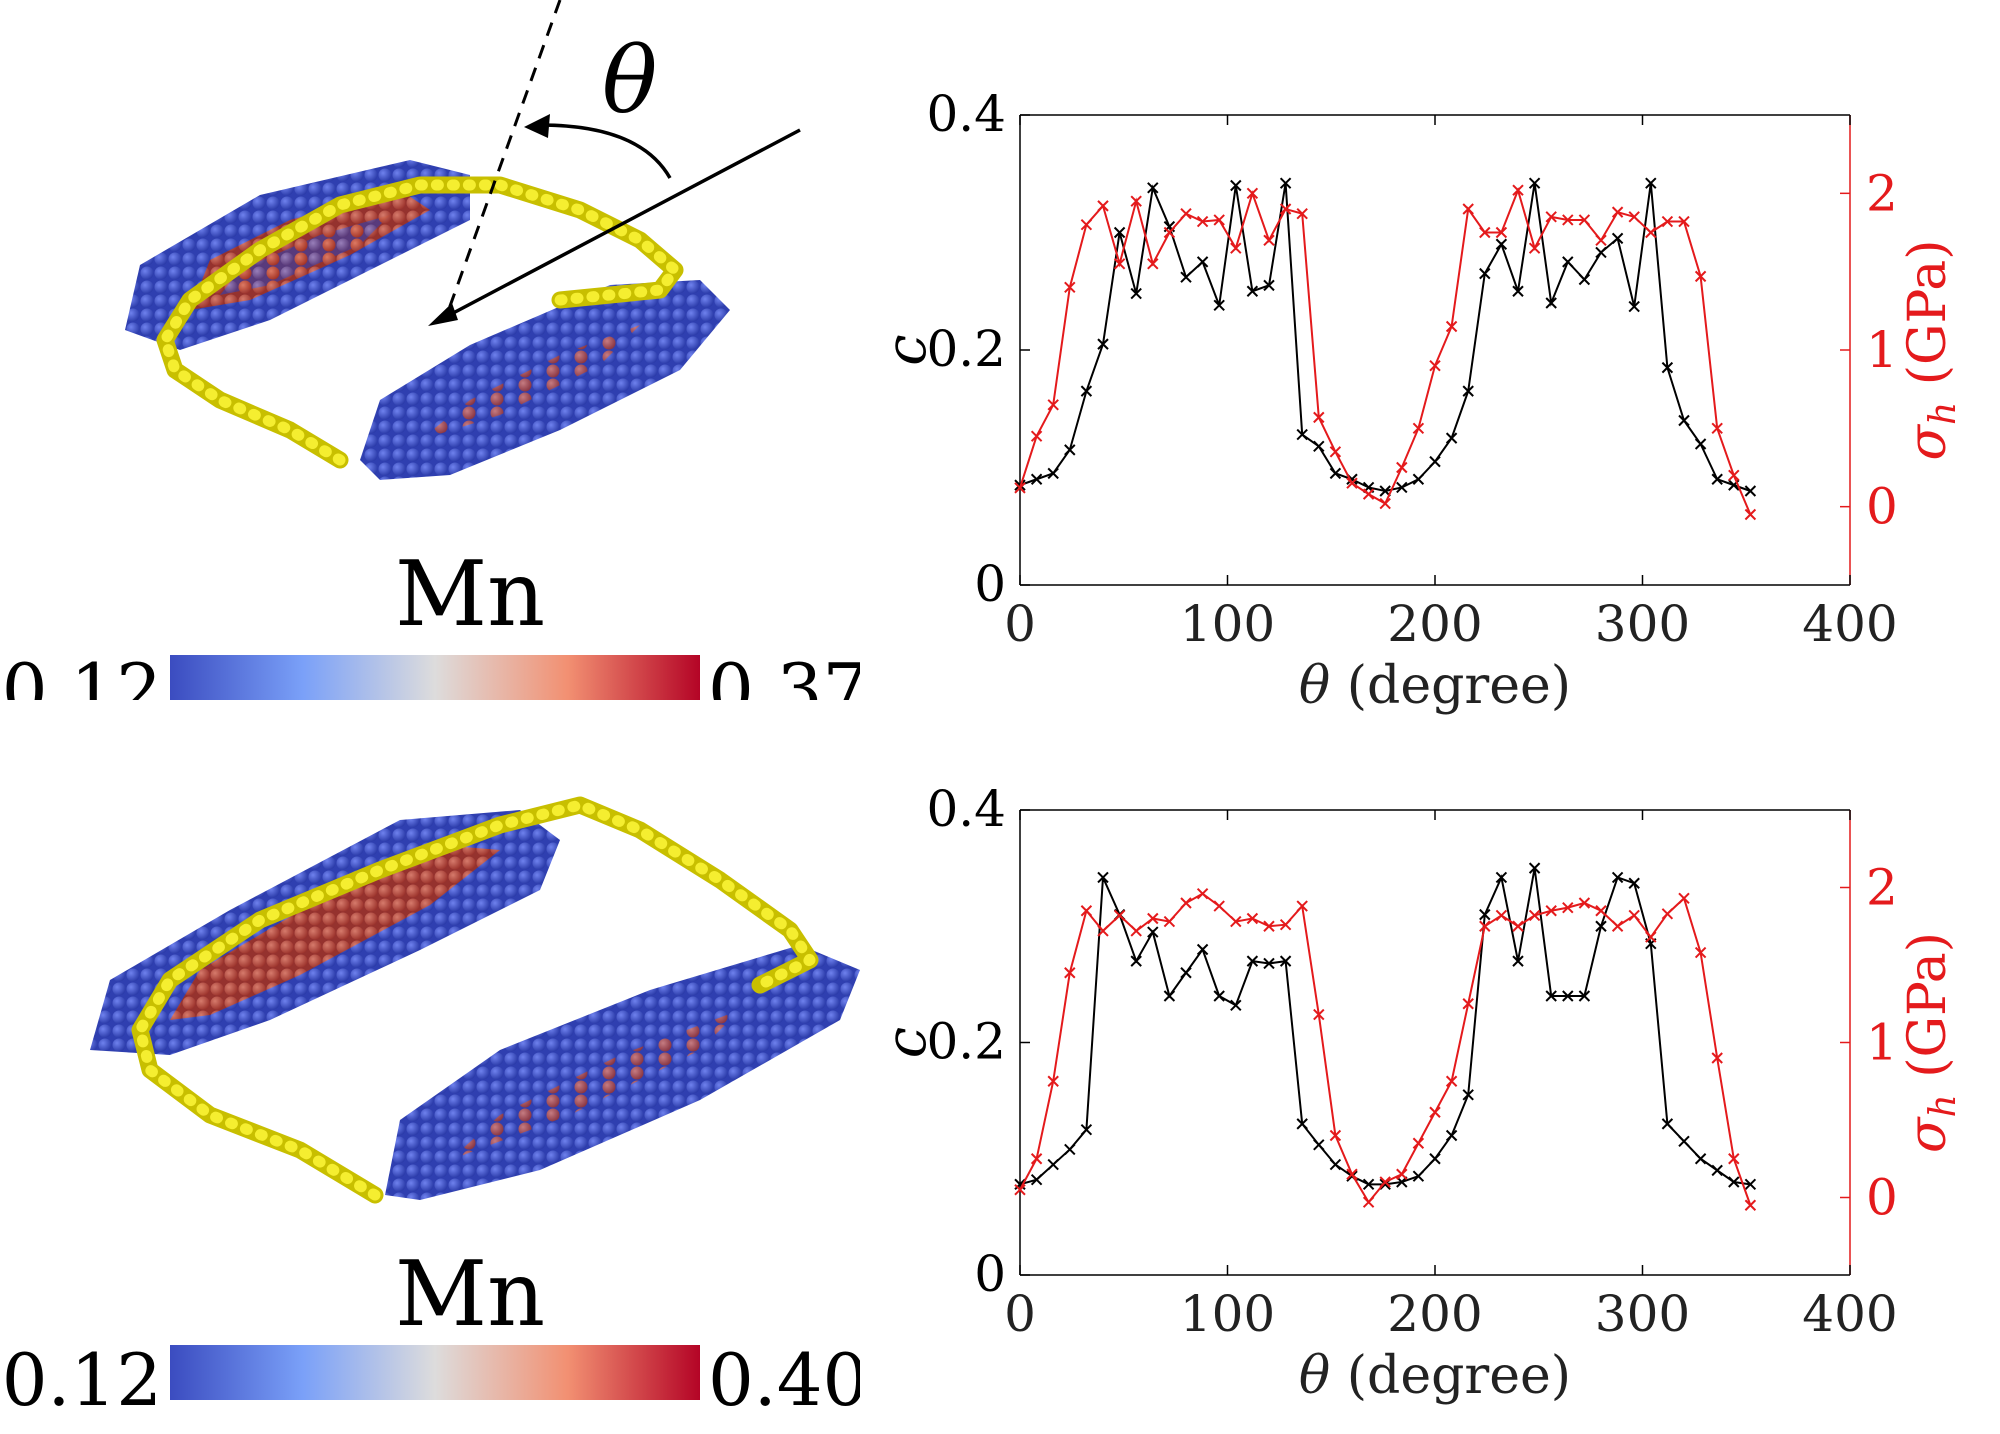  What do you see at coordinates (82, 674) in the screenshot?
I see `colorbar-min-label: 0.12` at bounding box center [82, 674].